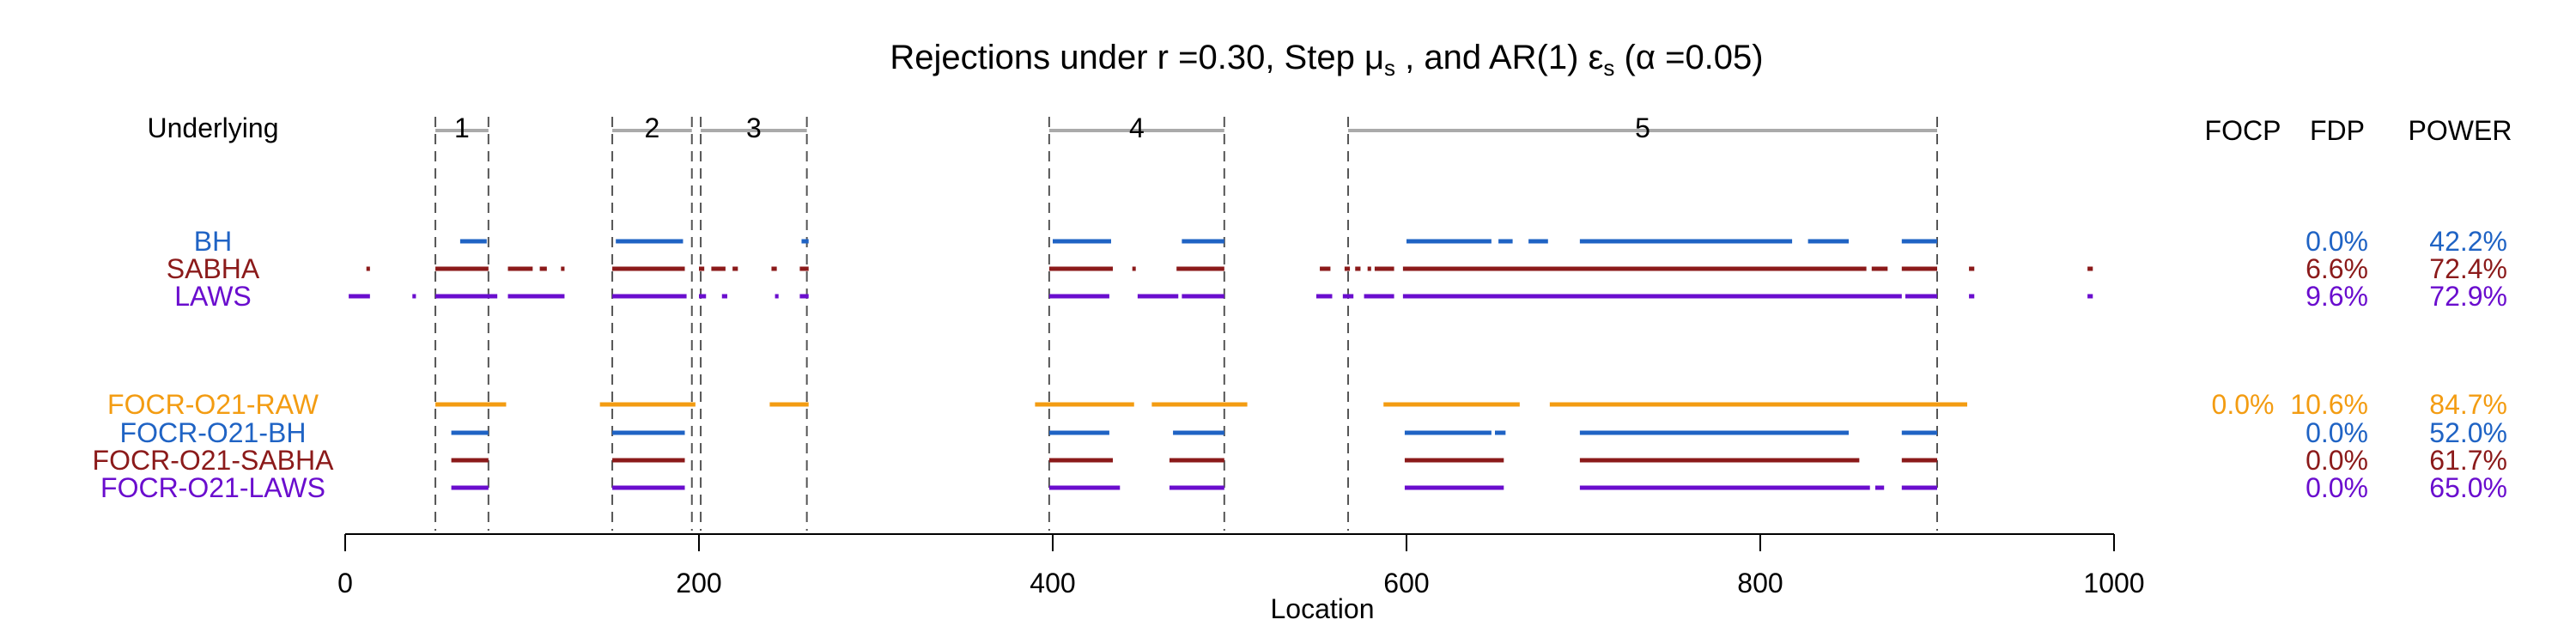  What do you see at coordinates (1642, 128) in the screenshot?
I see `underlying-segment-label-5: 5` at bounding box center [1642, 128].